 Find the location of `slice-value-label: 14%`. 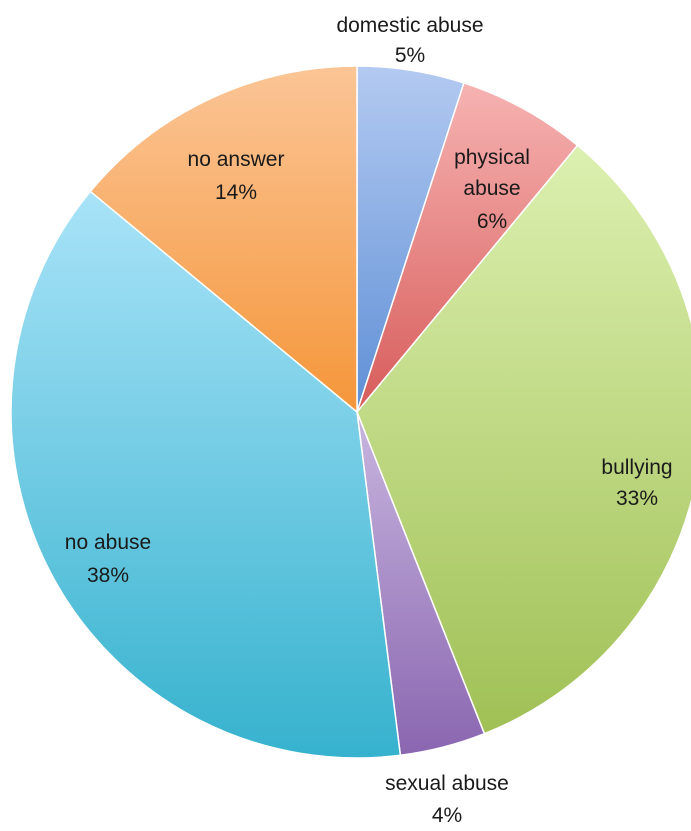

slice-value-label: 14% is located at coordinates (236, 192).